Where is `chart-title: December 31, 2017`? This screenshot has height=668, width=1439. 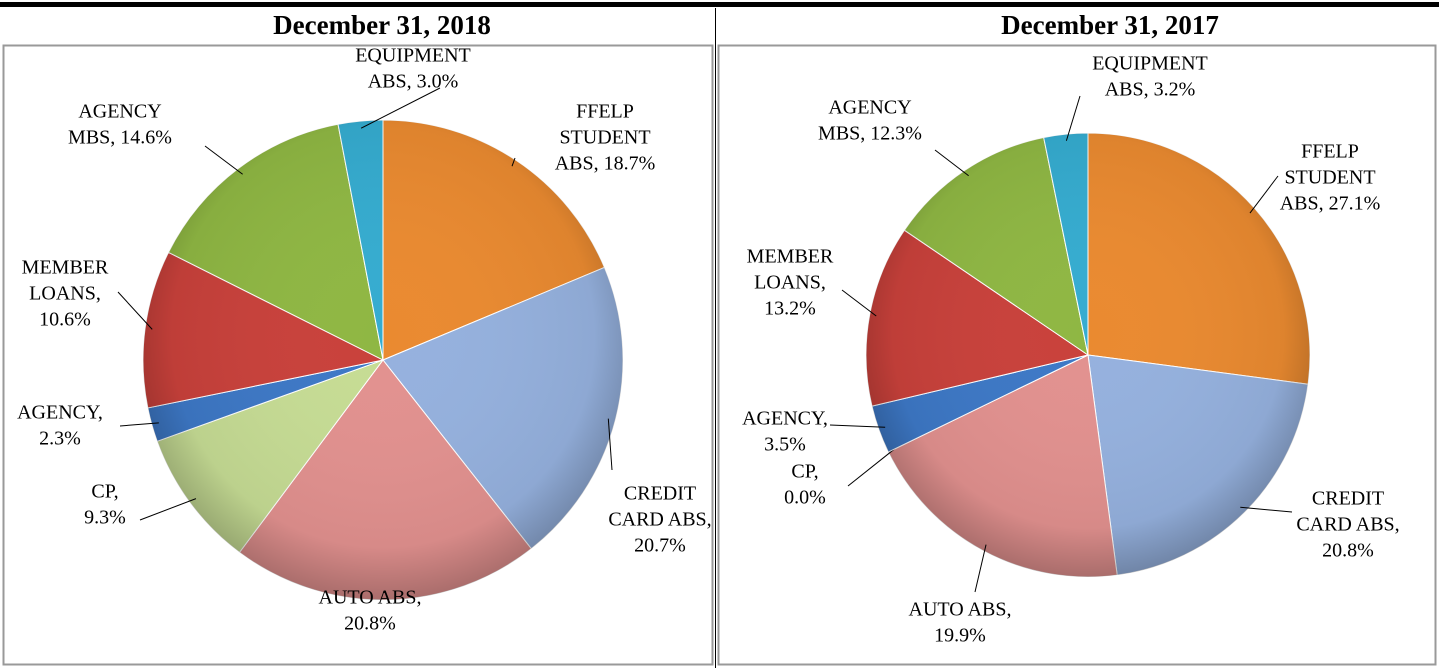
chart-title: December 31, 2017 is located at coordinates (1110, 25).